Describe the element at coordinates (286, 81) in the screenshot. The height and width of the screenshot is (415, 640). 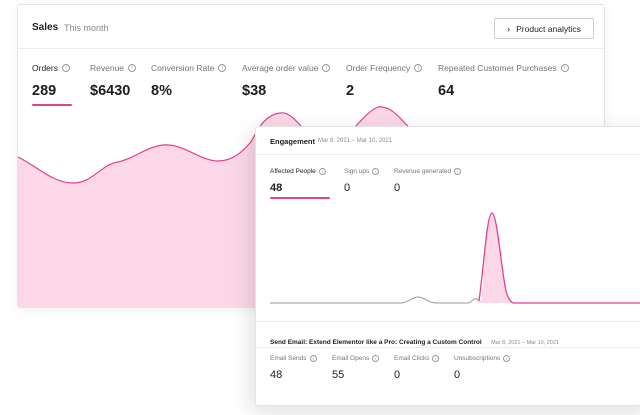
I see `metric-average-order-value: Average order value i $38` at that location.